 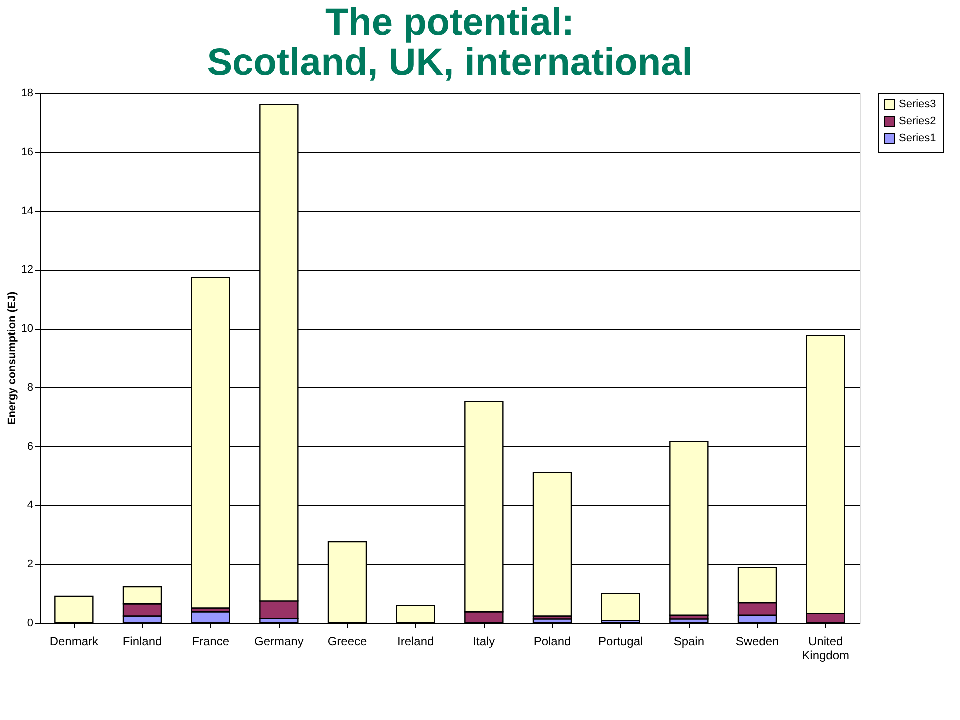 What do you see at coordinates (826, 648) in the screenshot?
I see `x-tick-label: United Kingdom` at bounding box center [826, 648].